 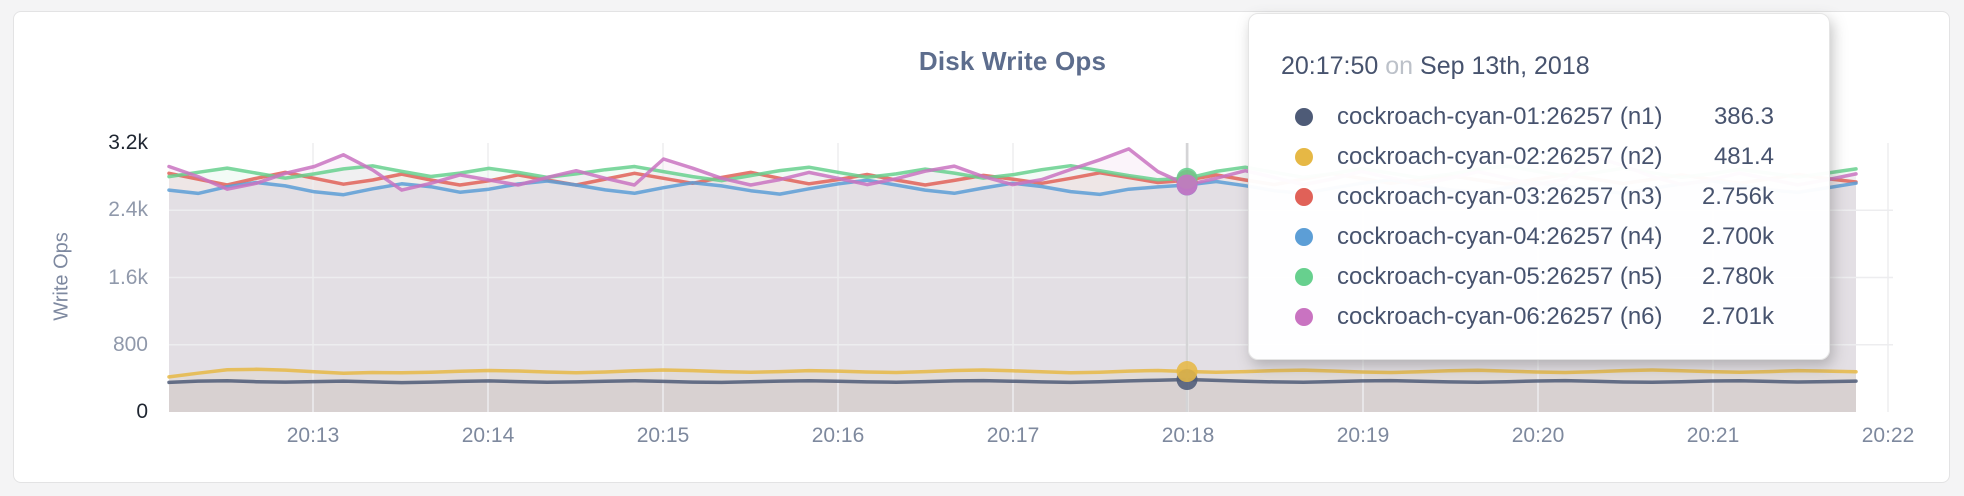 I want to click on tooltip-series-row: cockroach-cyan-05:26257 (n5) 2.780k, so click(x=1534, y=277).